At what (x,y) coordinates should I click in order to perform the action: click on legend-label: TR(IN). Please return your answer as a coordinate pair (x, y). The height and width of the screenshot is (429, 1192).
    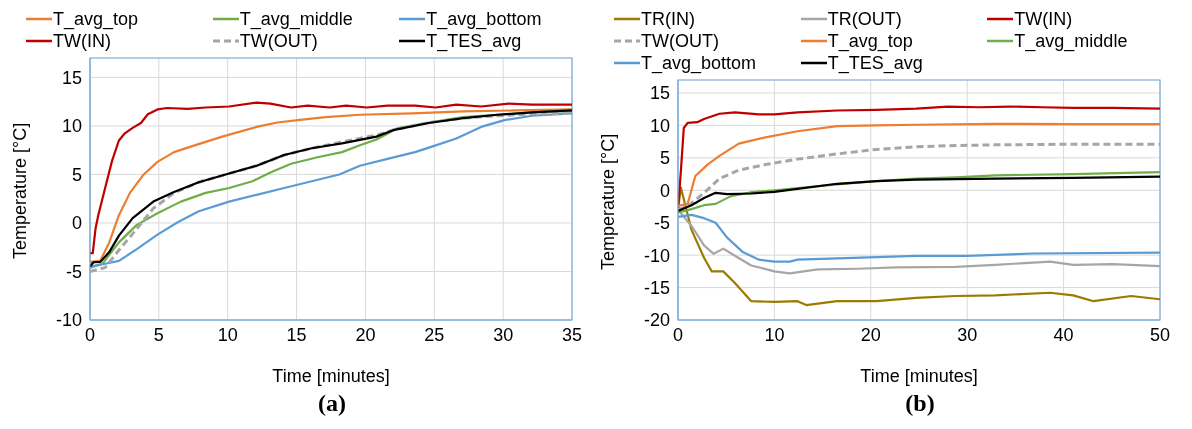
    Looking at the image, I should click on (668, 19).